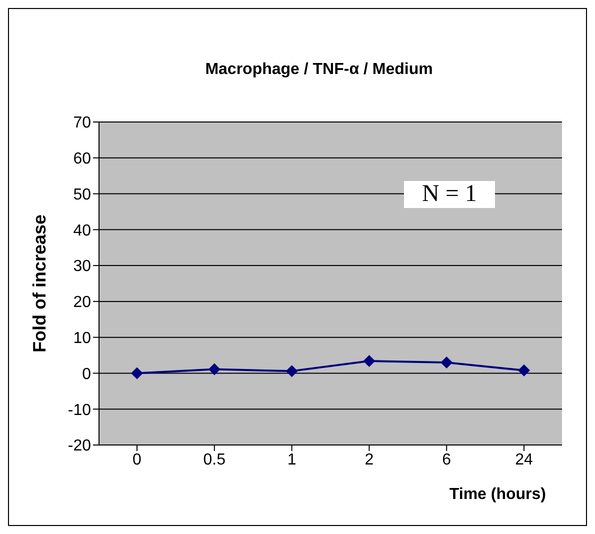  What do you see at coordinates (82, 303) in the screenshot?
I see `y-tick-label: 20` at bounding box center [82, 303].